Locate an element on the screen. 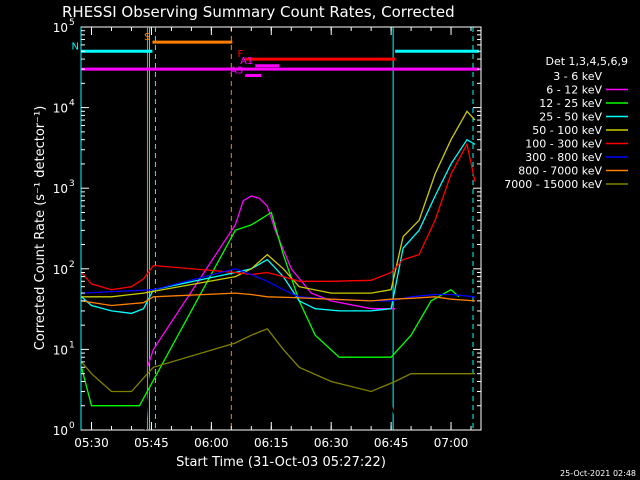 The height and width of the screenshot is (480, 640). legend-title: Det 1,3,4,5,6,9 is located at coordinates (586, 61).